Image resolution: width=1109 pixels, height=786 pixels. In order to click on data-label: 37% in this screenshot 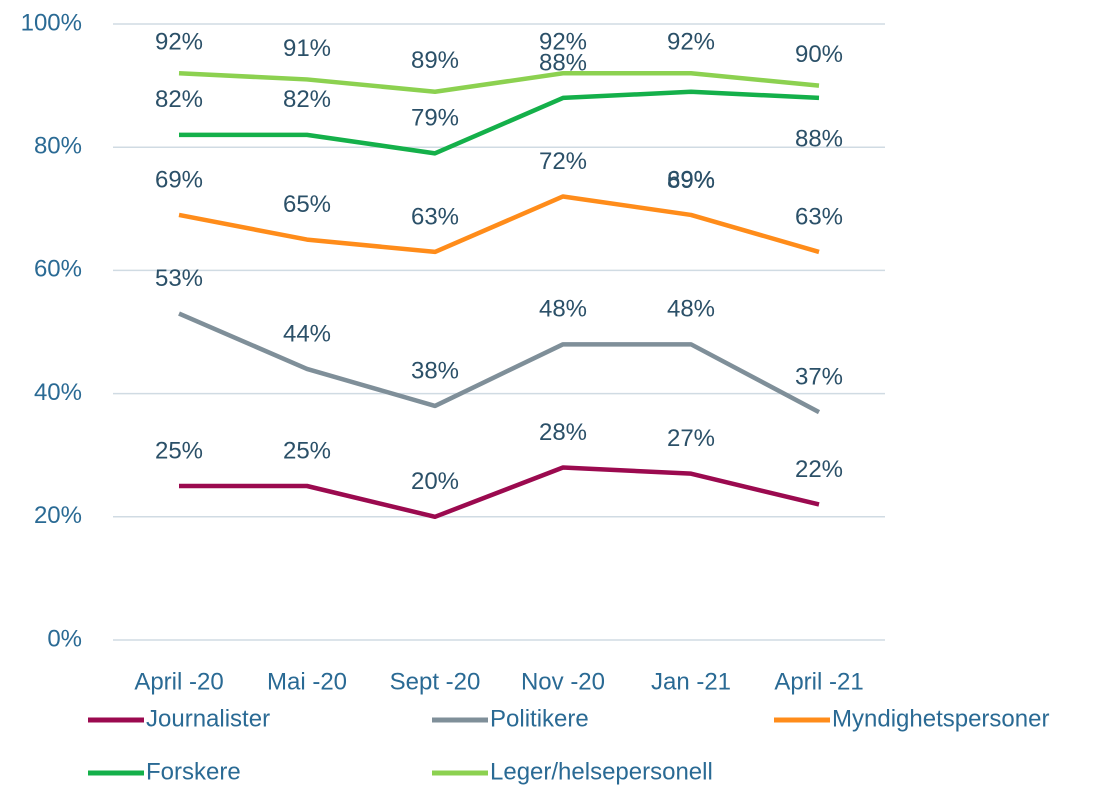, I will do `click(819, 376)`.